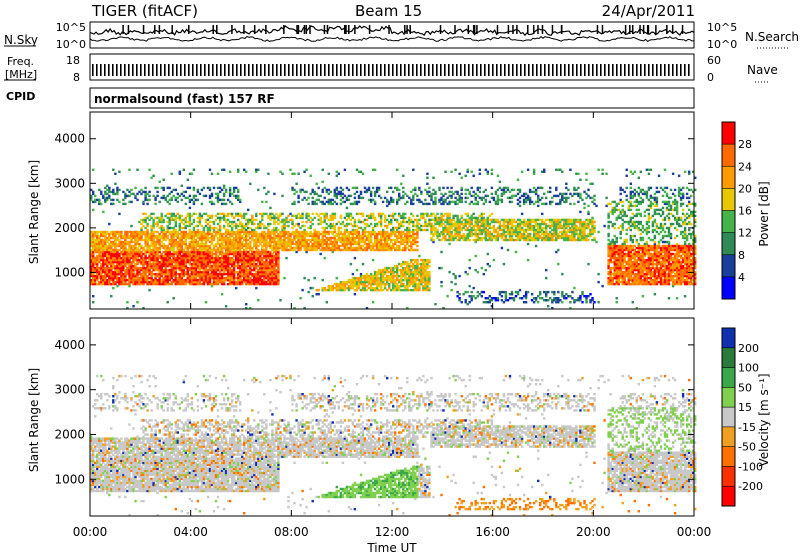 This screenshot has height=558, width=800. I want to click on mode-label: normalsound (fast) 157 RF, so click(184, 99).